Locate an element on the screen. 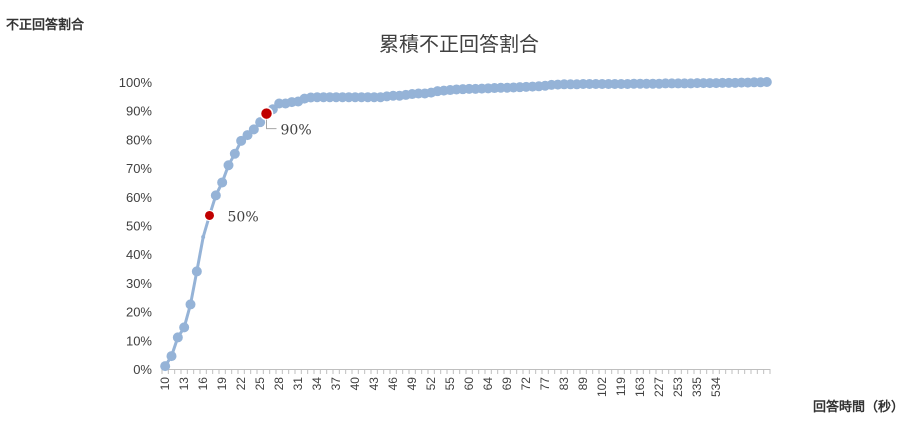 Image resolution: width=918 pixels, height=445 pixels. x-tick-label: 25 is located at coordinates (260, 384).